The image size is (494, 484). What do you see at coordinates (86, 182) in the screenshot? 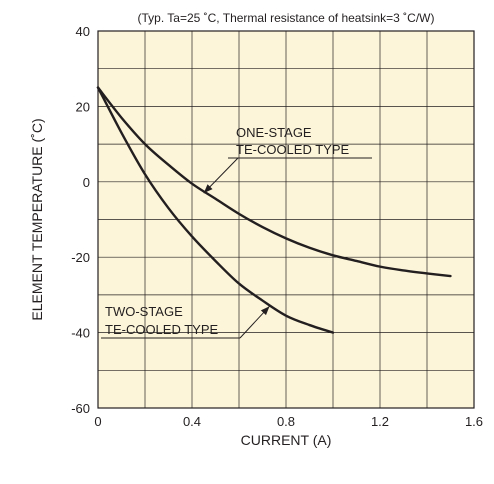
I see `y-tick-label: 0` at bounding box center [86, 182].